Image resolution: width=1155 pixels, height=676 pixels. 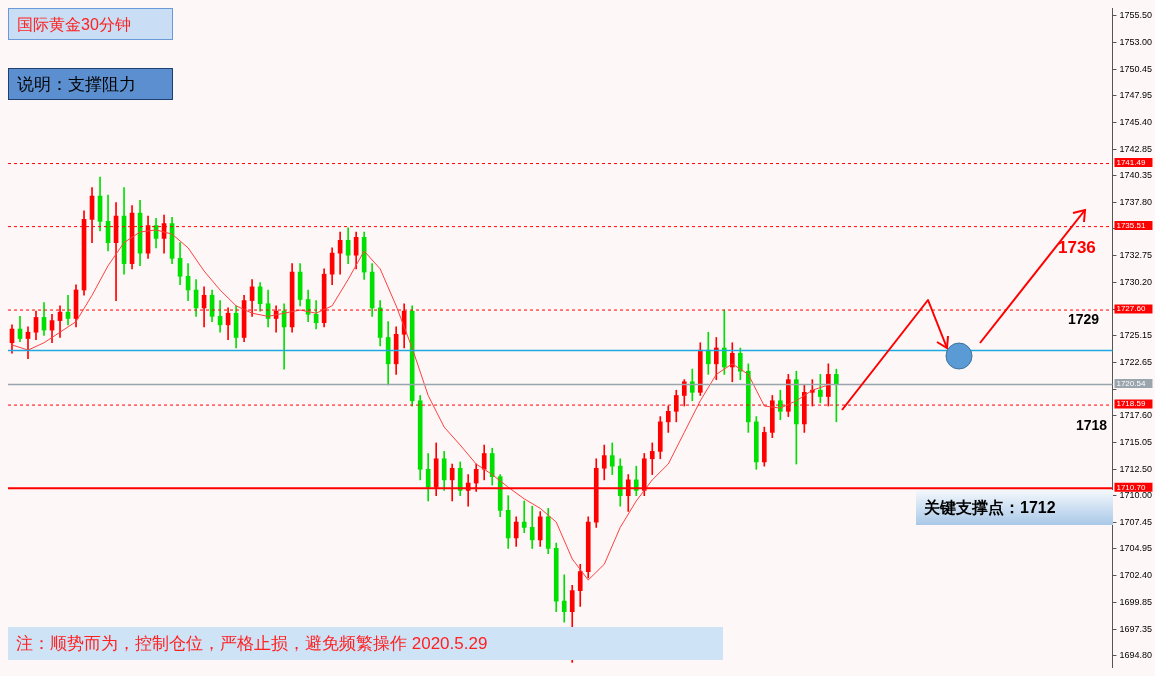 I want to click on chart-title: 国际黄金30分钟, so click(x=90, y=24).